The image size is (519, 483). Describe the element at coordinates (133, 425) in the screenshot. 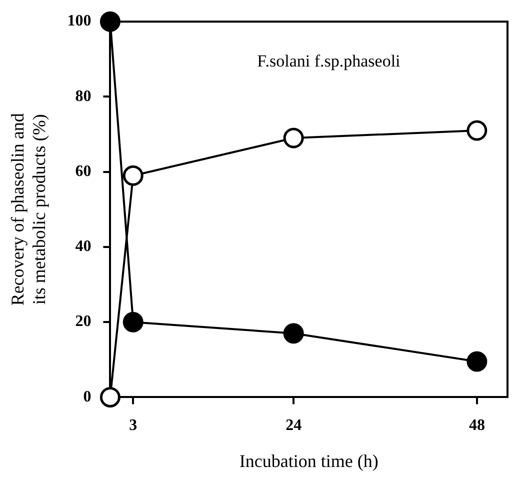

I see `x-tick-label: 3` at that location.